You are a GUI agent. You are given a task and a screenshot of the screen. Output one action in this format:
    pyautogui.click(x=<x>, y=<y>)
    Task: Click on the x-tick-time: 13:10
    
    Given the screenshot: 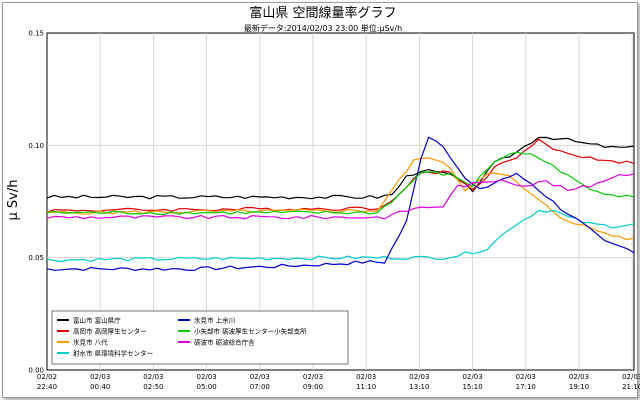 What is the action you would take?
    pyautogui.click(x=419, y=387)
    